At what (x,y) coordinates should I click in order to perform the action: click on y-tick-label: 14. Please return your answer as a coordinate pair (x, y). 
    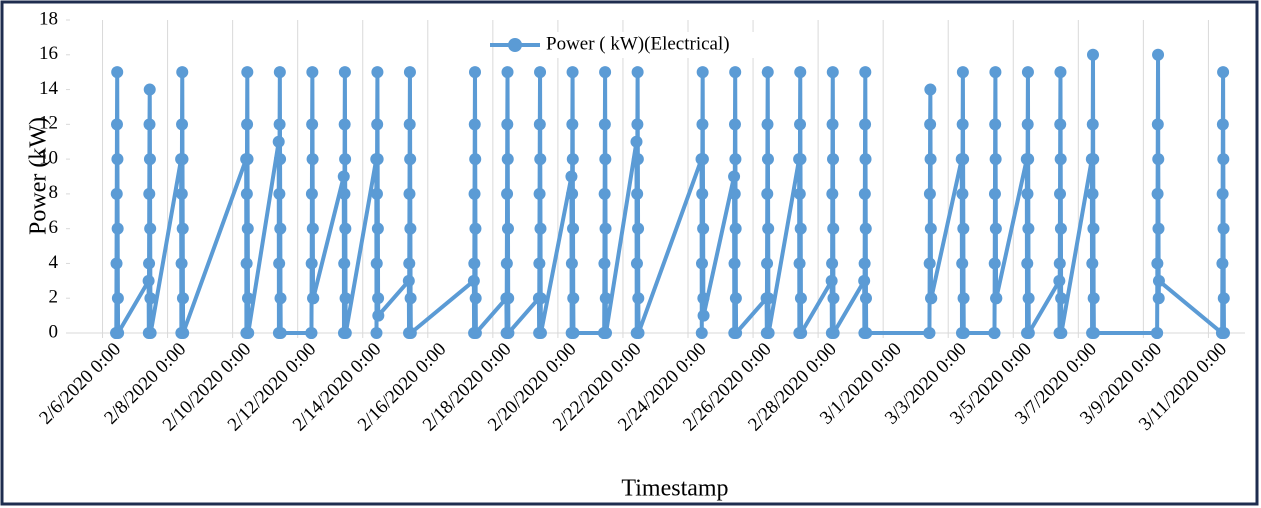
    Looking at the image, I should click on (49, 88).